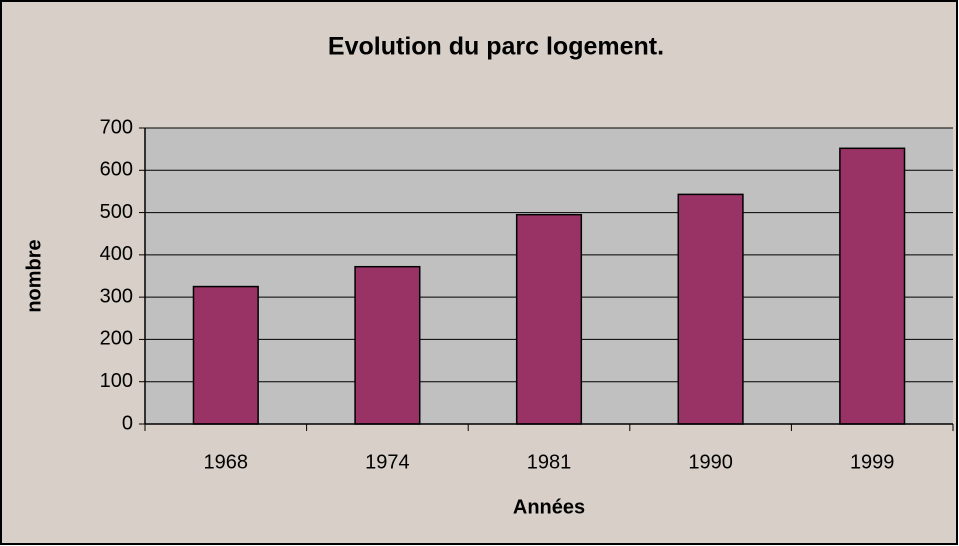  Describe the element at coordinates (116, 212) in the screenshot. I see `y-tick-label: 500` at that location.